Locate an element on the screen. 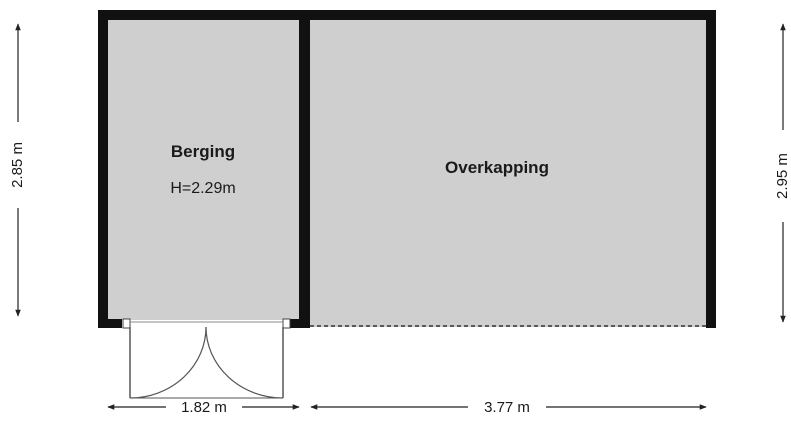  berging-name: Berging is located at coordinates (203, 151).